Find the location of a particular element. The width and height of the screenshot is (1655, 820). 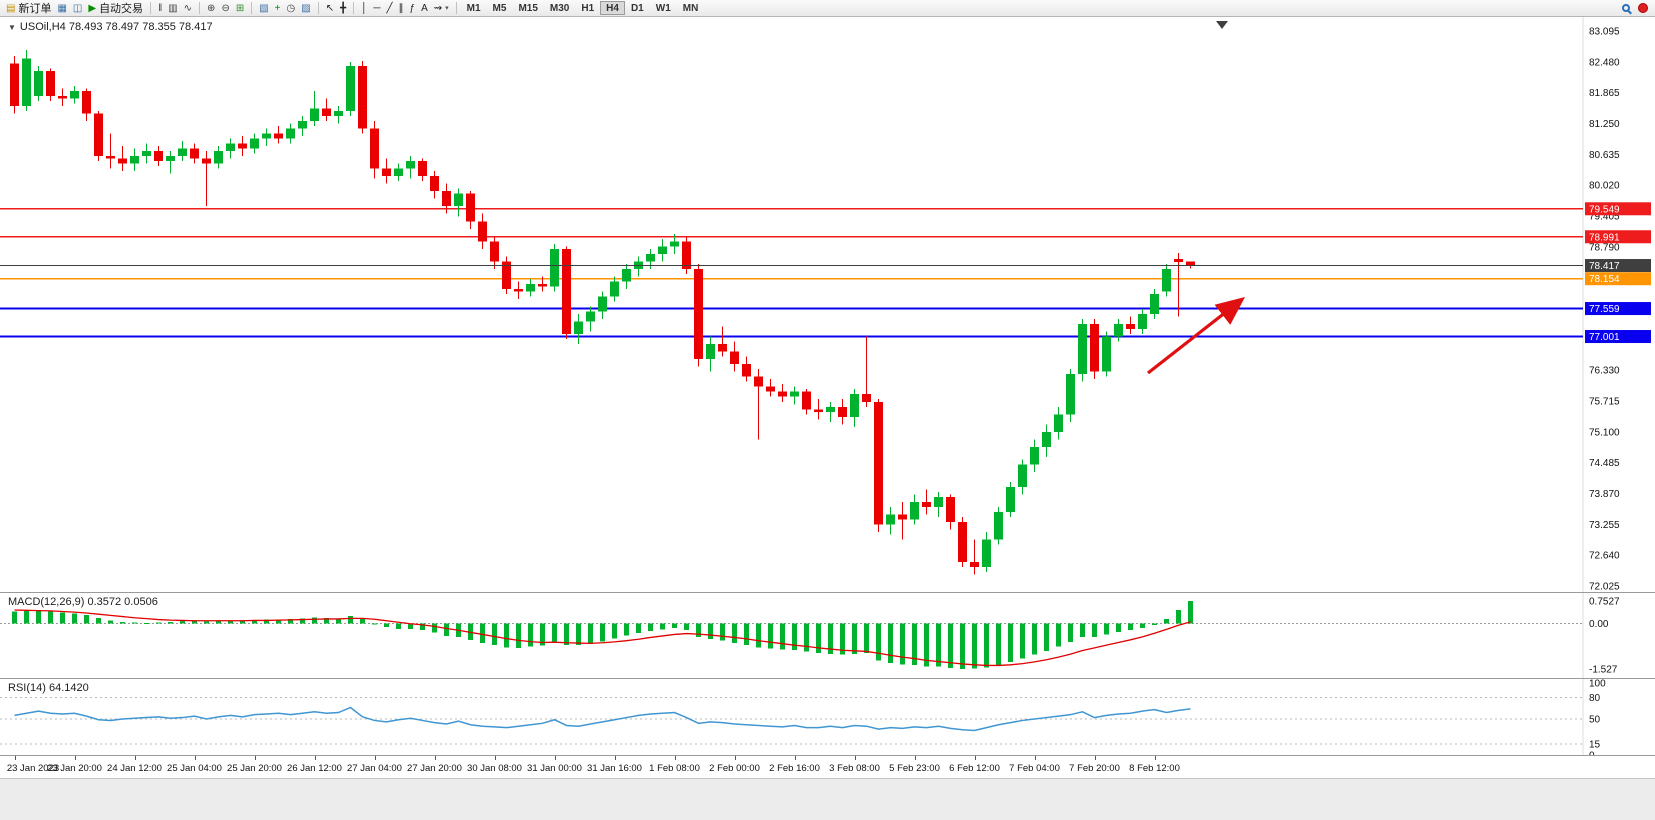

tile-windows-button: ⊞ is located at coordinates (240, 8).